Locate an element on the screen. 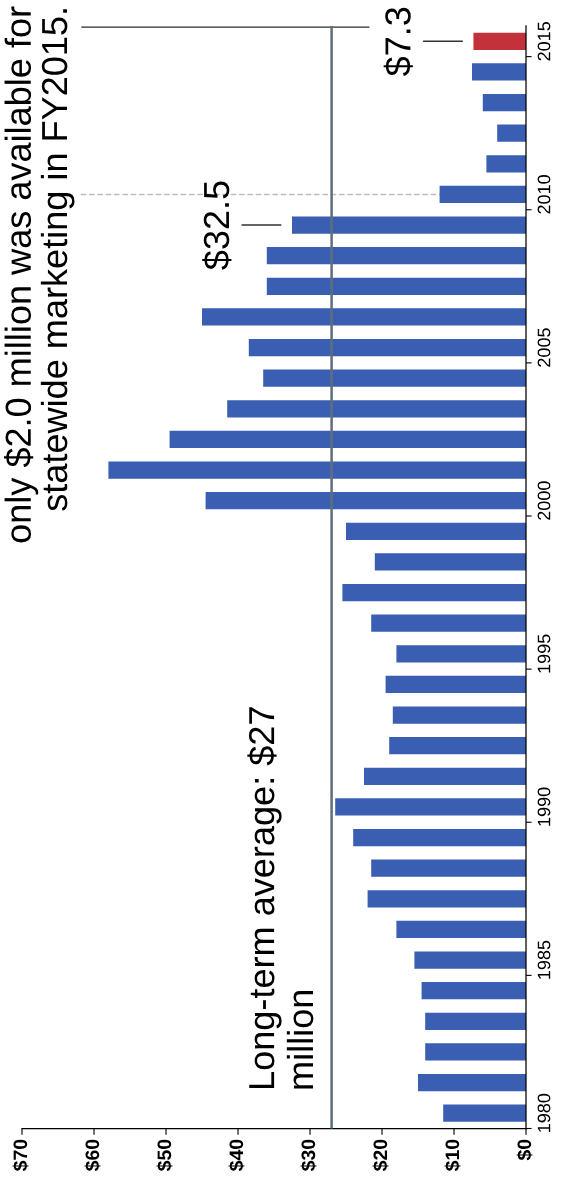 This screenshot has height=1198, width=564. y-tick-label: 2010 is located at coordinates (544, 194).